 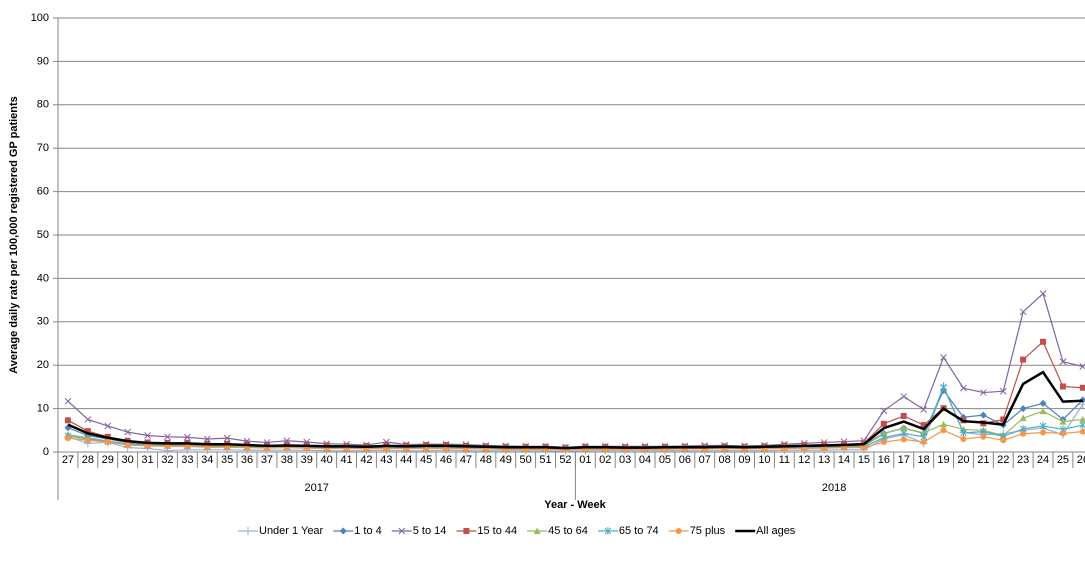 What do you see at coordinates (327, 460) in the screenshot?
I see `x-tick-label: 40` at bounding box center [327, 460].